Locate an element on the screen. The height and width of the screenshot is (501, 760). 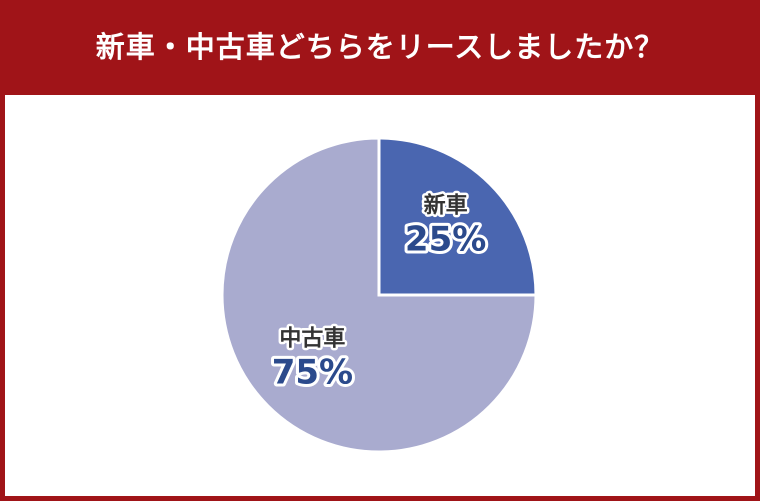
slice-name: 中古車 is located at coordinates (312, 339).